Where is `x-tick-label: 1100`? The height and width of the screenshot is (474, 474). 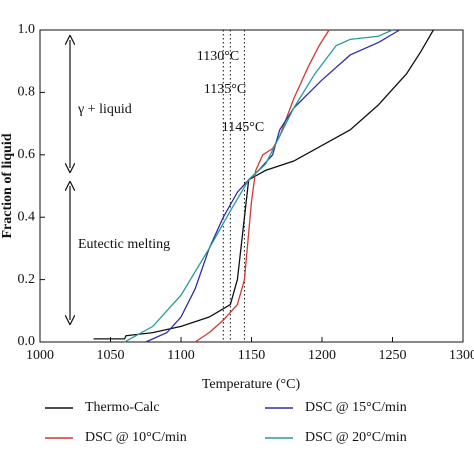
x-tick-label: 1100 is located at coordinates (180, 355).